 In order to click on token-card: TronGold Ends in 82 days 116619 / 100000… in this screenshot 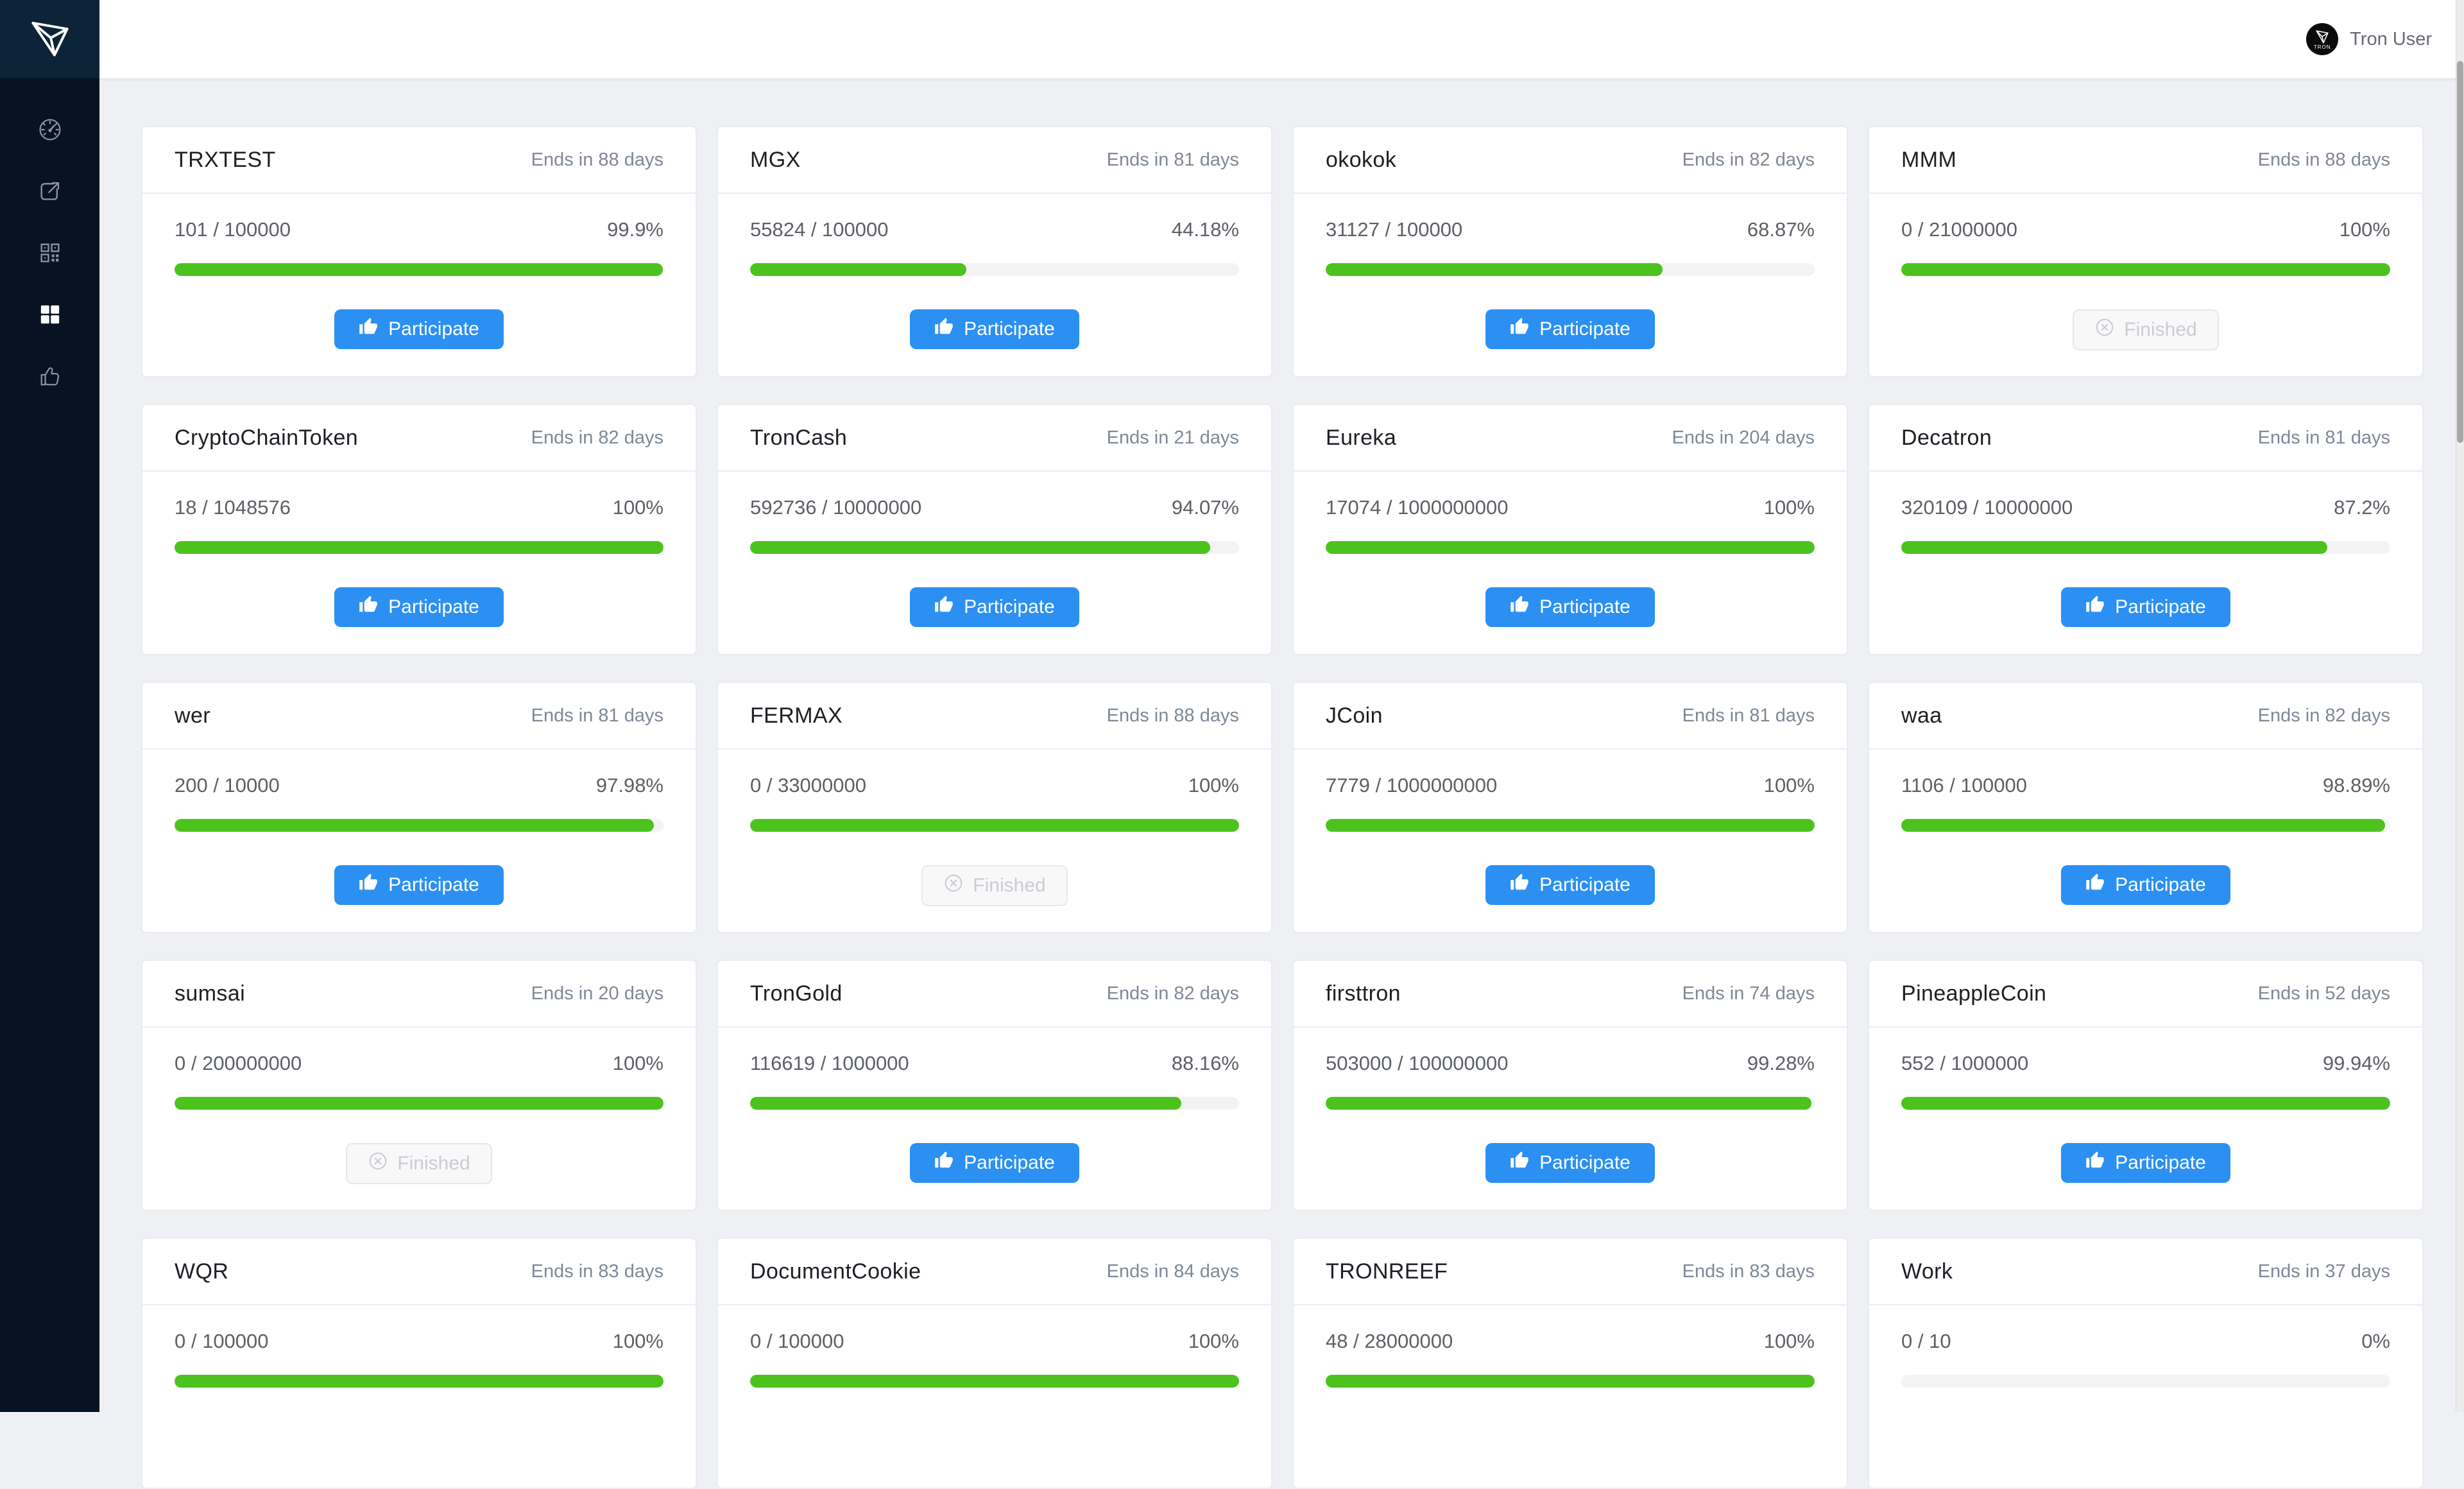, I will do `click(995, 1086)`.